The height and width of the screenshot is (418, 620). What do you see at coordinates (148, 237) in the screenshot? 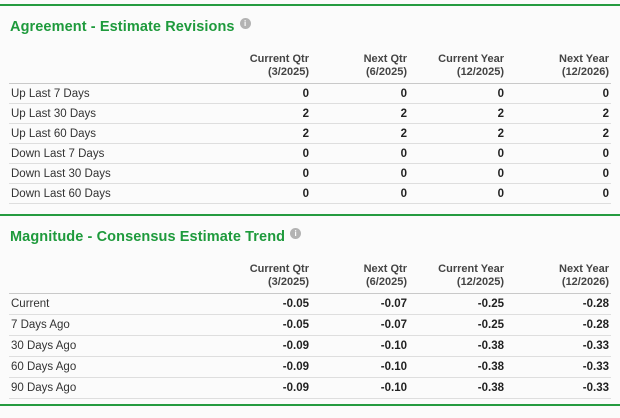
I see `section-title-text: Magnitude - Consensus Estimate Trend` at bounding box center [148, 237].